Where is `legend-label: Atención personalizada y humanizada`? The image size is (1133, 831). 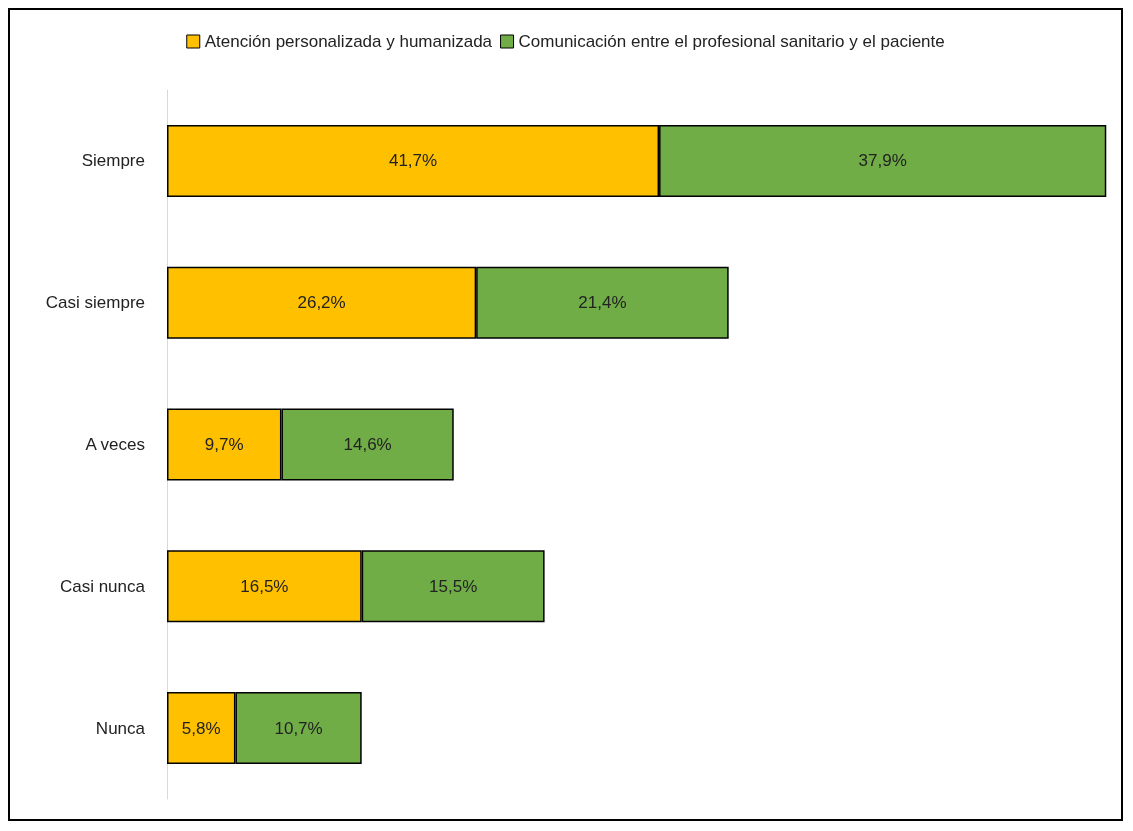
legend-label: Atención personalizada y humanizada is located at coordinates (348, 41).